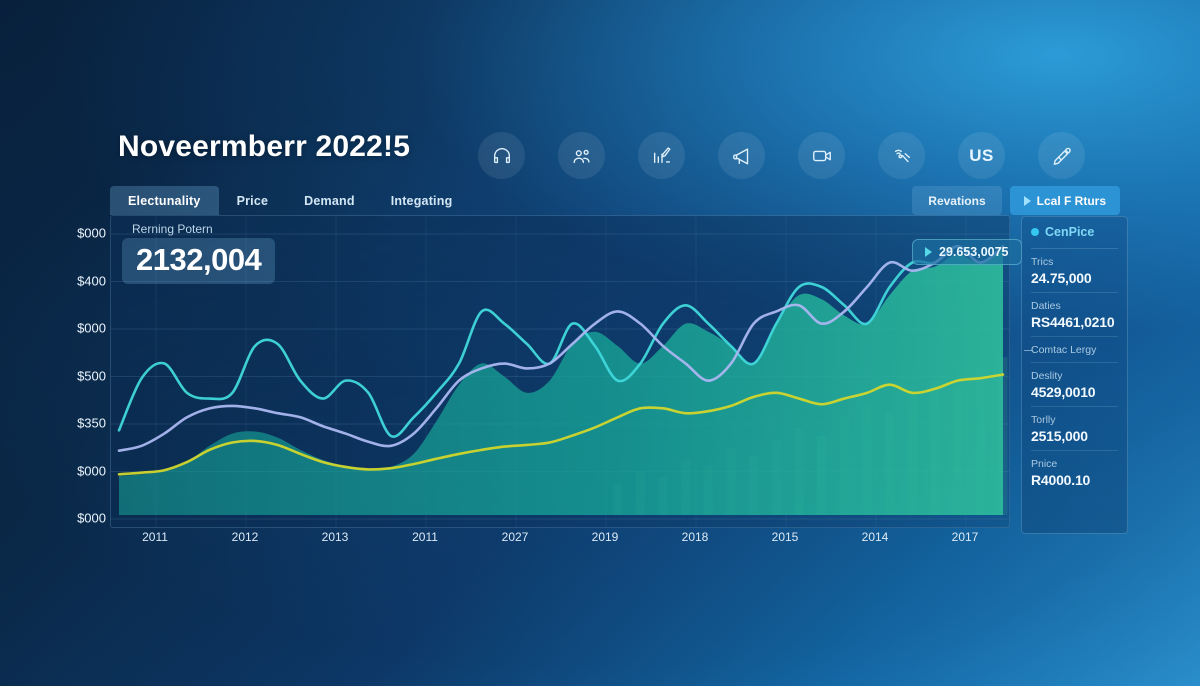  What do you see at coordinates (1070, 232) in the screenshot?
I see `side-panel-title: CenPice` at bounding box center [1070, 232].